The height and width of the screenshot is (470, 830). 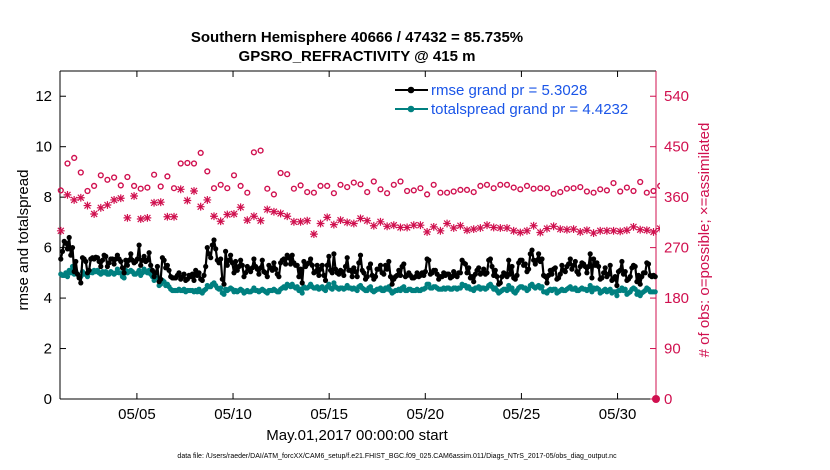 What do you see at coordinates (358, 281) in the screenshot?
I see `series-totalspread` at bounding box center [358, 281].